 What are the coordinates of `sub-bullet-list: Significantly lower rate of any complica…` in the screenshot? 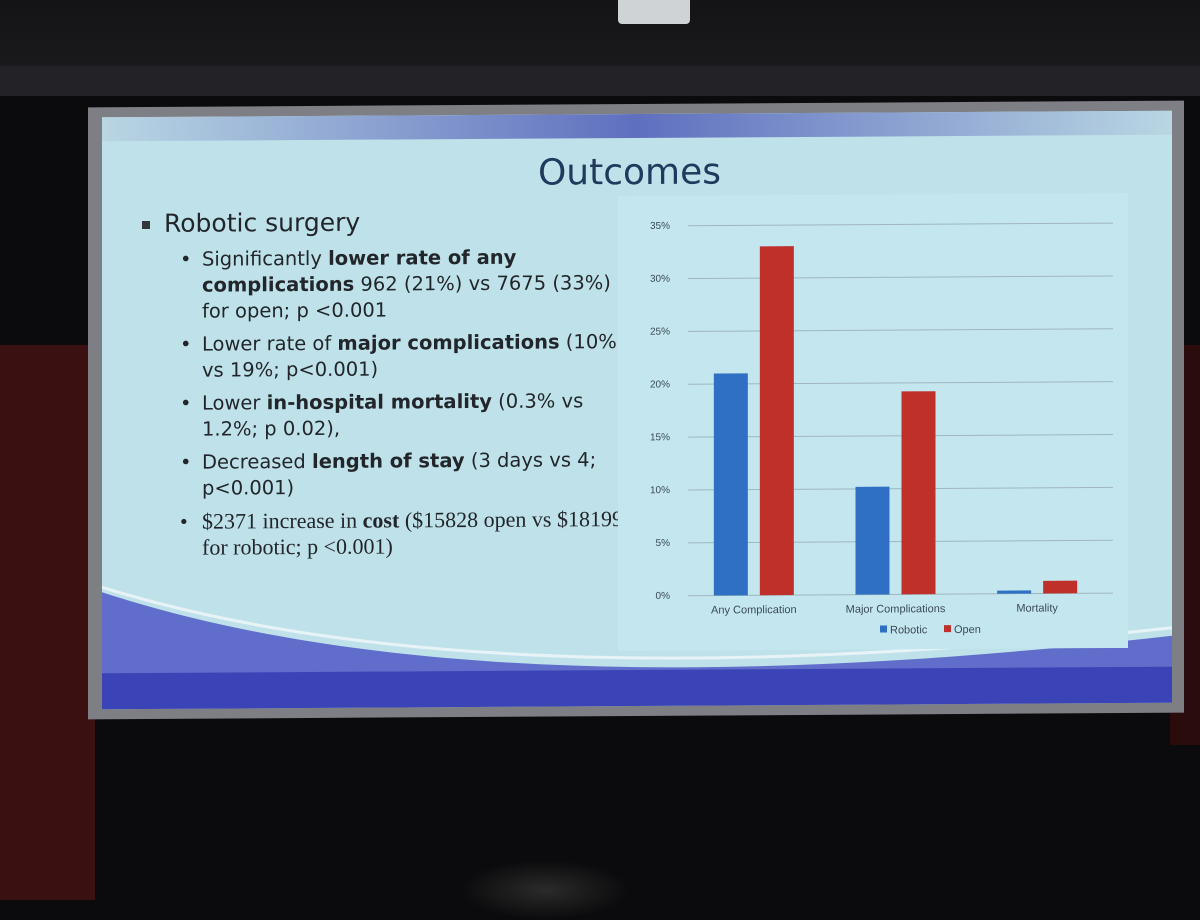 It's located at (407, 406).